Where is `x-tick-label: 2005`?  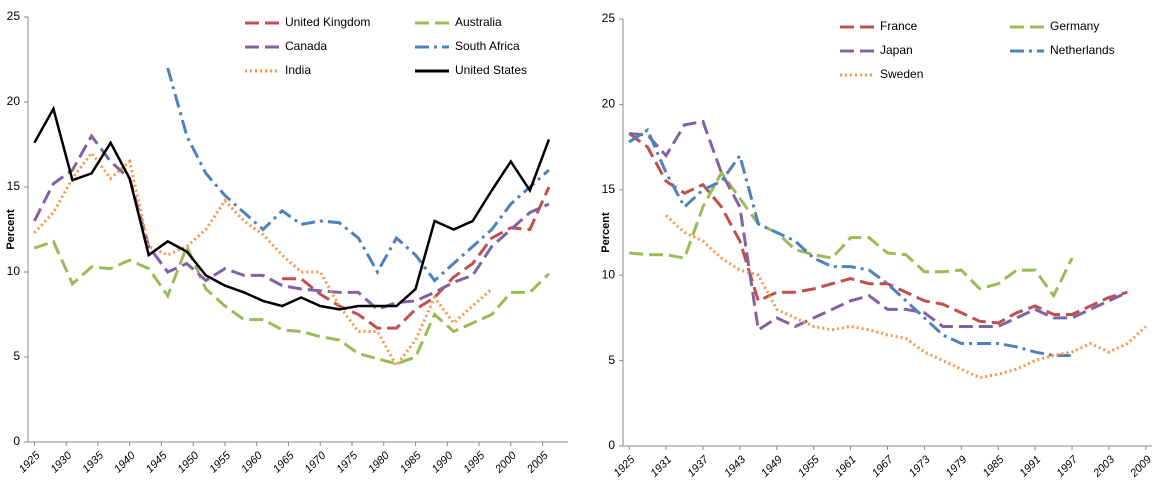
x-tick-label: 2005 is located at coordinates (537, 462).